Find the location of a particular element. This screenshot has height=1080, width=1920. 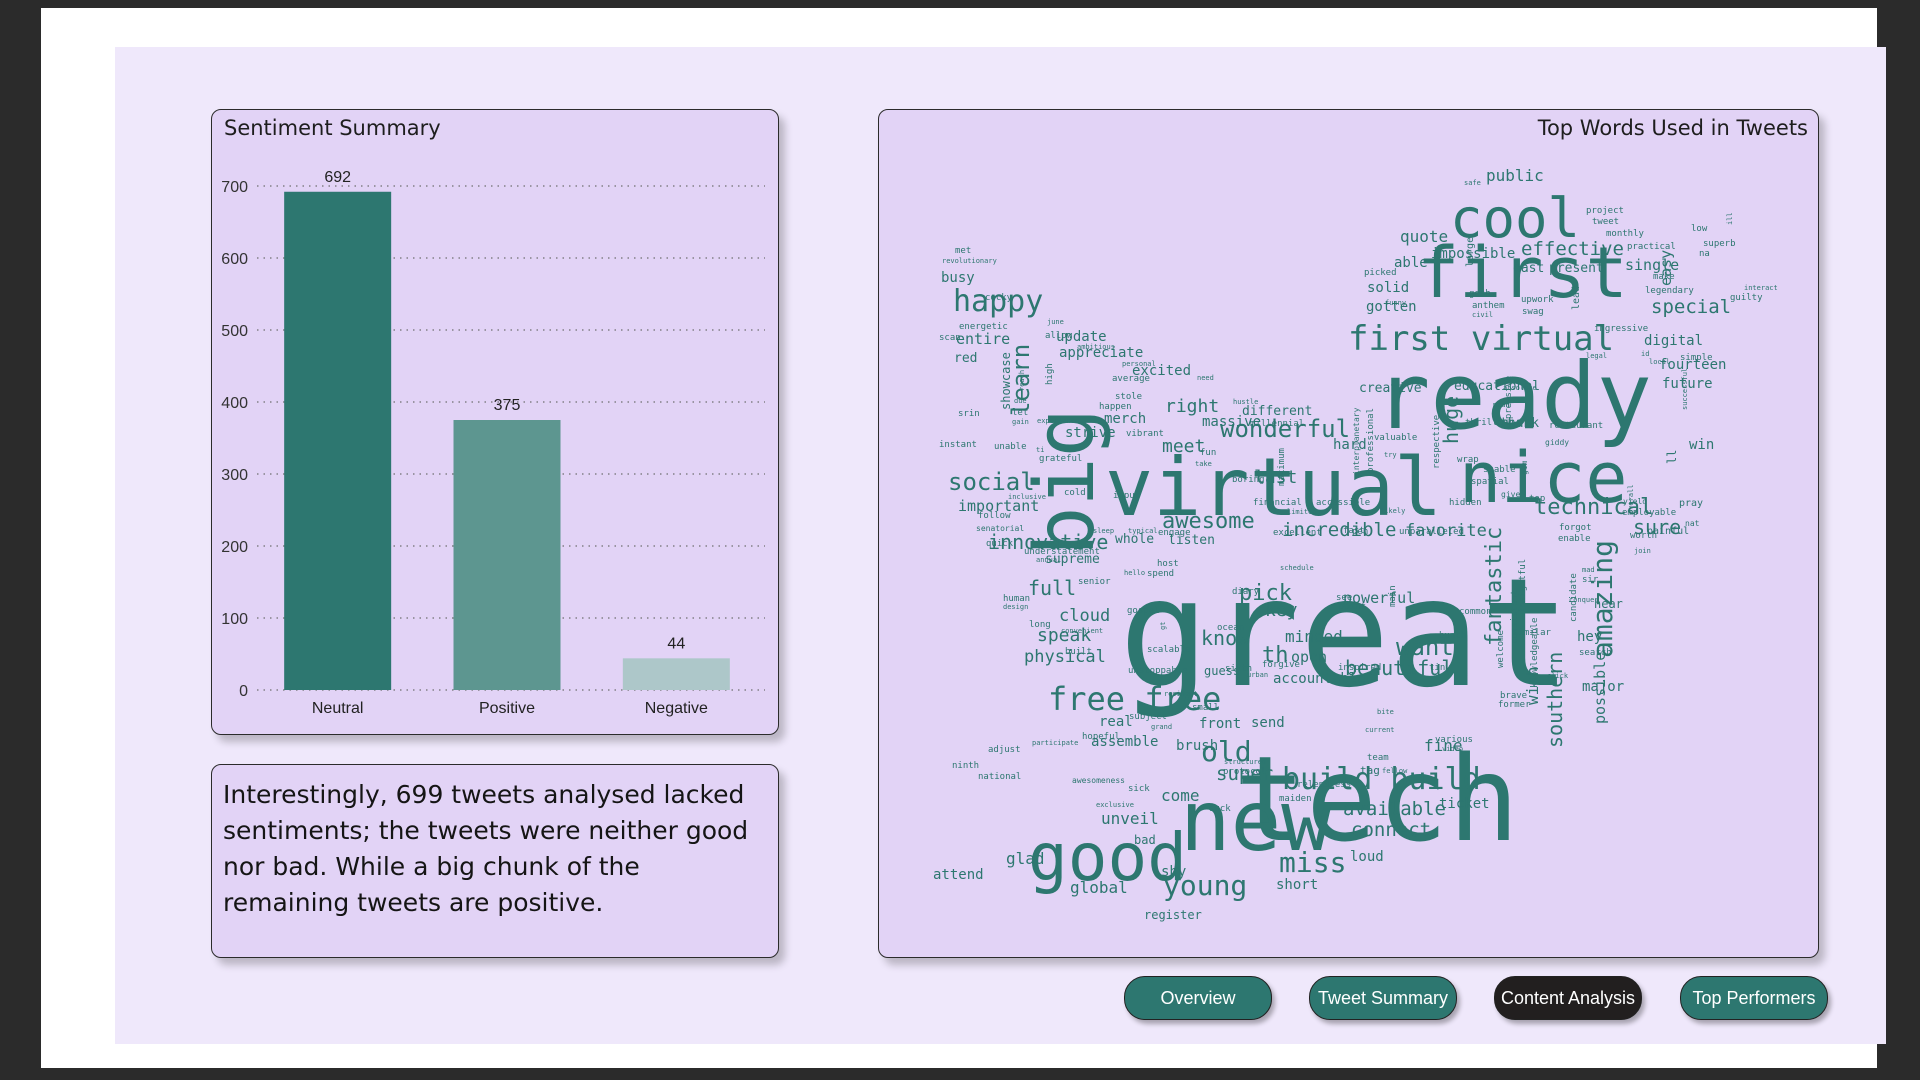

overview-button: Overview is located at coordinates (1198, 998).